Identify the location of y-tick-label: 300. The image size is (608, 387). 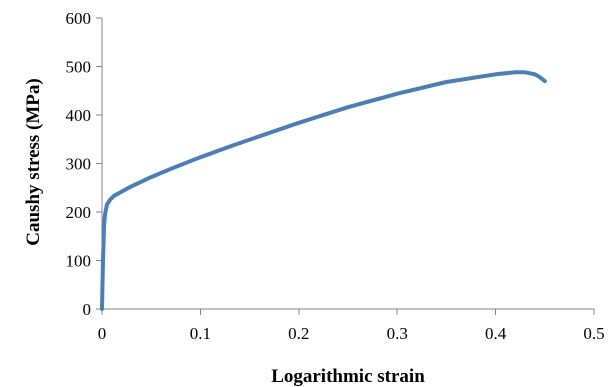
(79, 164).